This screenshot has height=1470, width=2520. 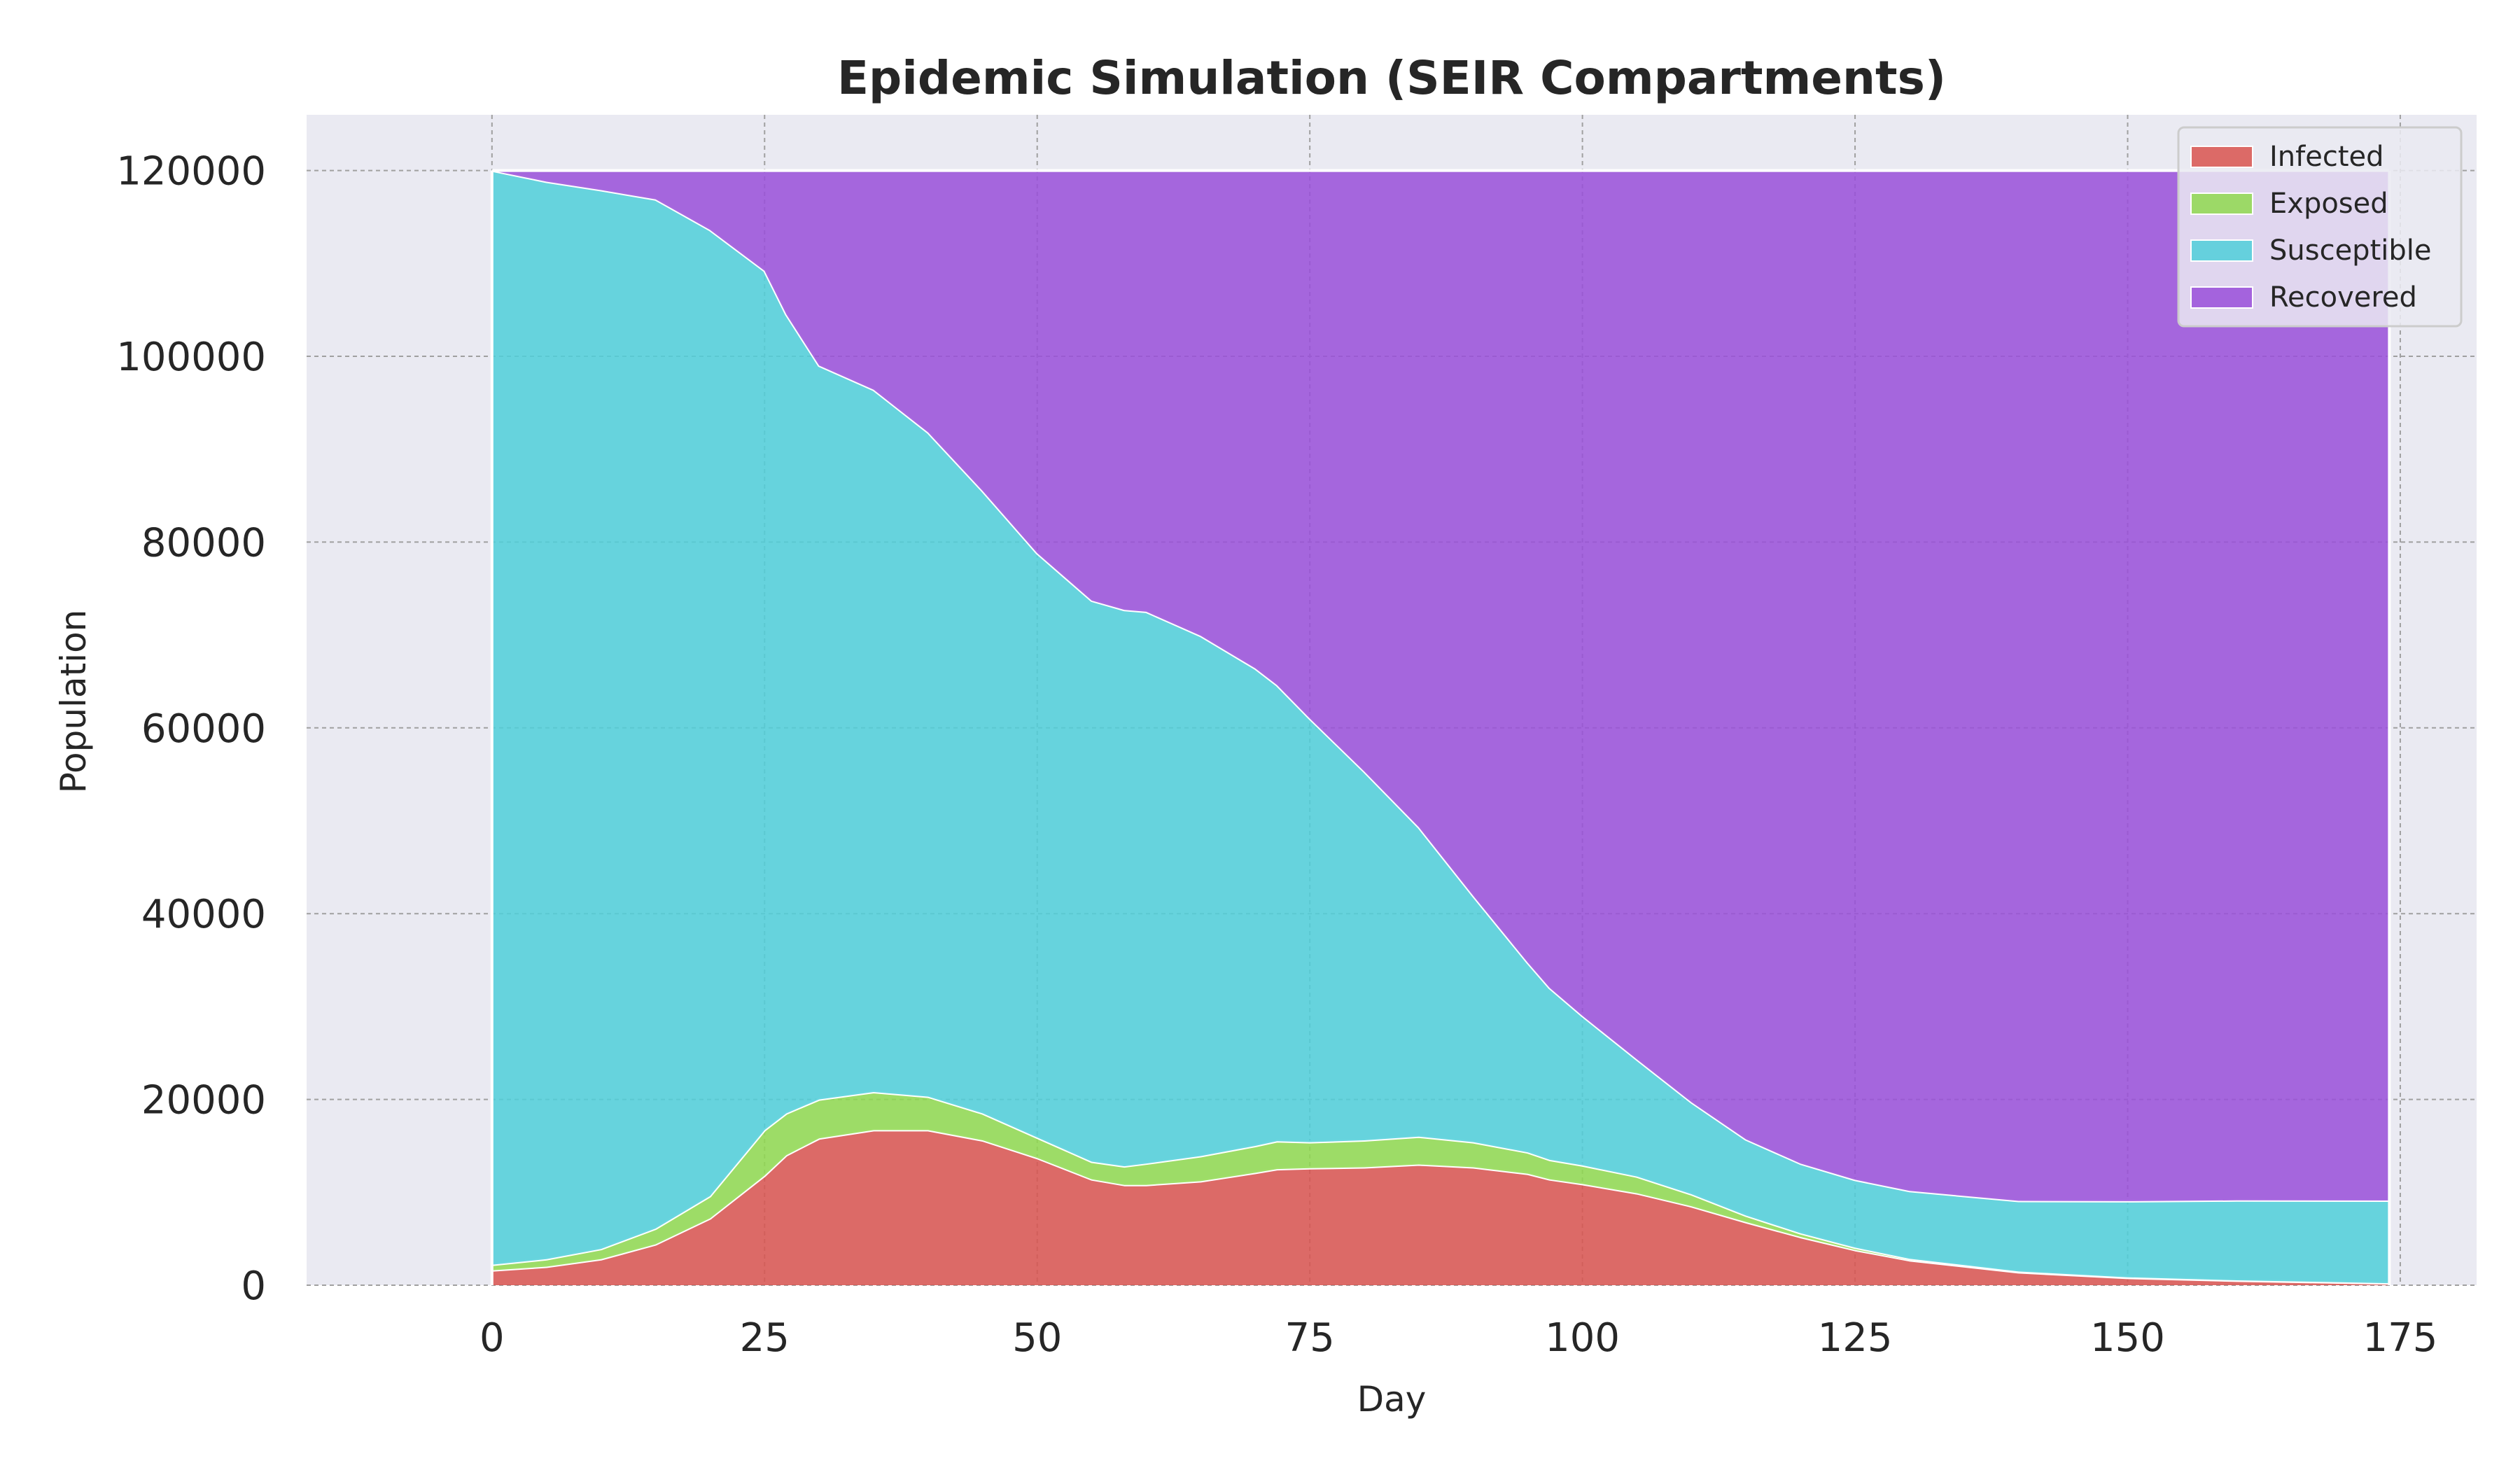 What do you see at coordinates (1310, 1338) in the screenshot?
I see `x-tick-label: 75` at bounding box center [1310, 1338].